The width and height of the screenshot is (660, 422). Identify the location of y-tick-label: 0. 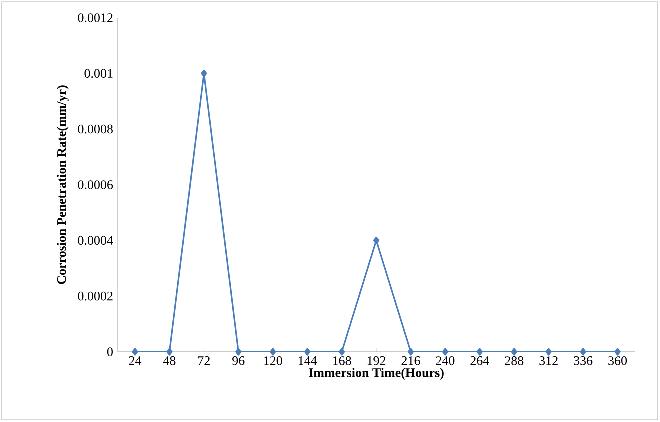
(110, 352).